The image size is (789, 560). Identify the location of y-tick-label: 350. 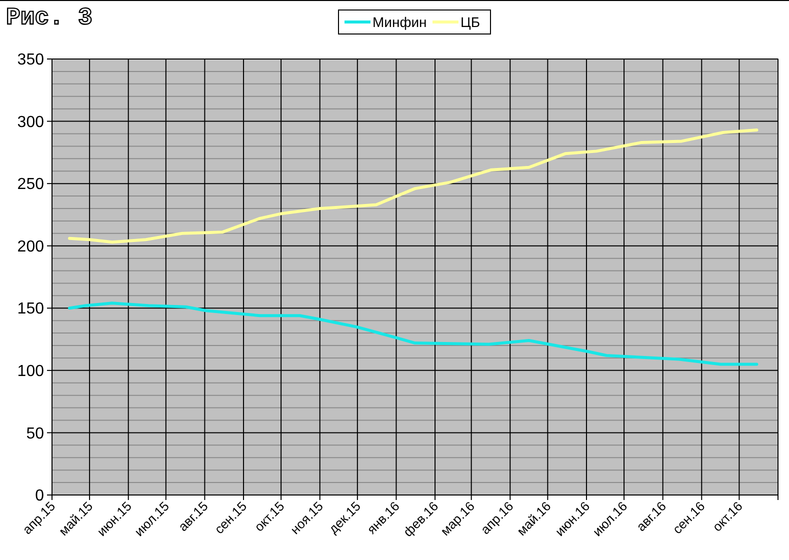
(30, 60).